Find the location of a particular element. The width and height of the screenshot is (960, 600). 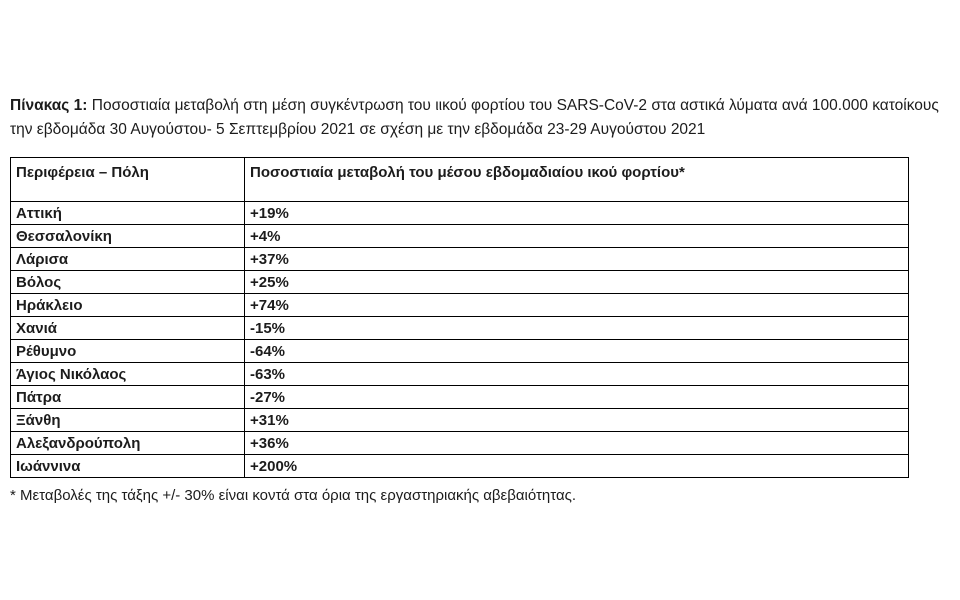

change-cell: +19% is located at coordinates (576, 213).